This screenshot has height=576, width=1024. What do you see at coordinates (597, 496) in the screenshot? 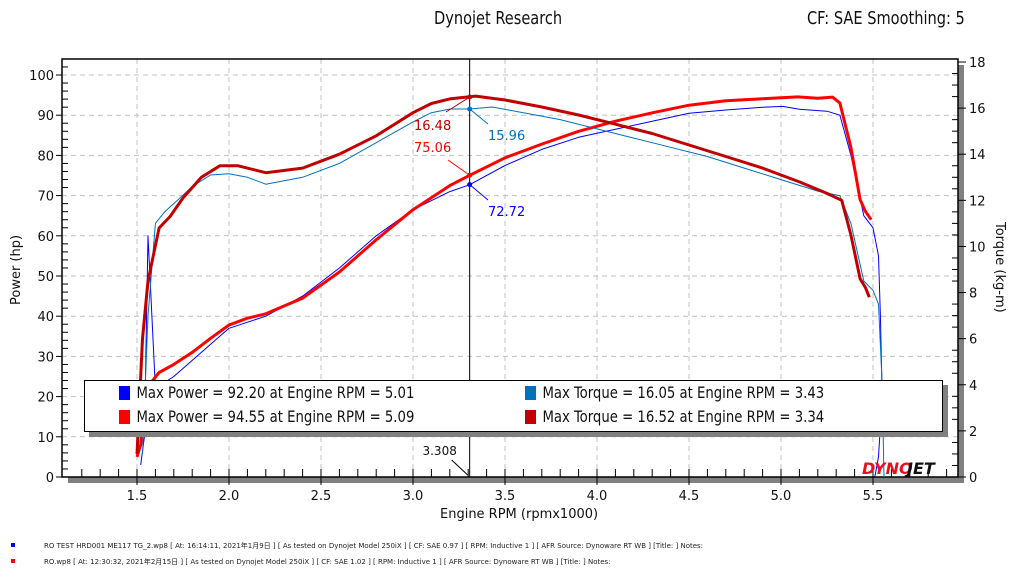
I see `x-tick-label: 4.0` at bounding box center [597, 496].